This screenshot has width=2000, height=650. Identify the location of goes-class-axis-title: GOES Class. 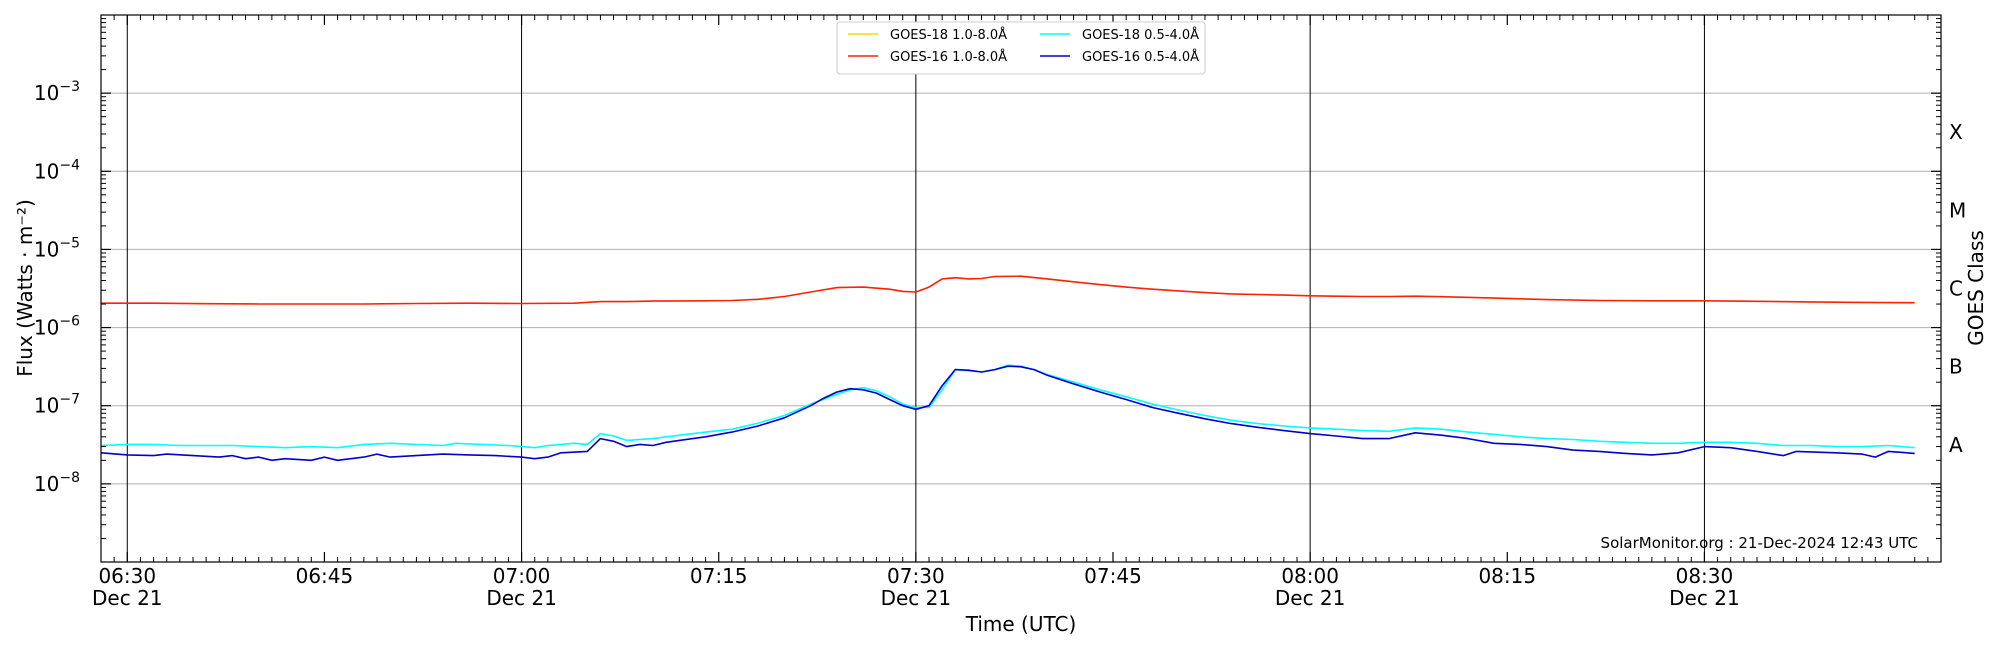
(1976, 288).